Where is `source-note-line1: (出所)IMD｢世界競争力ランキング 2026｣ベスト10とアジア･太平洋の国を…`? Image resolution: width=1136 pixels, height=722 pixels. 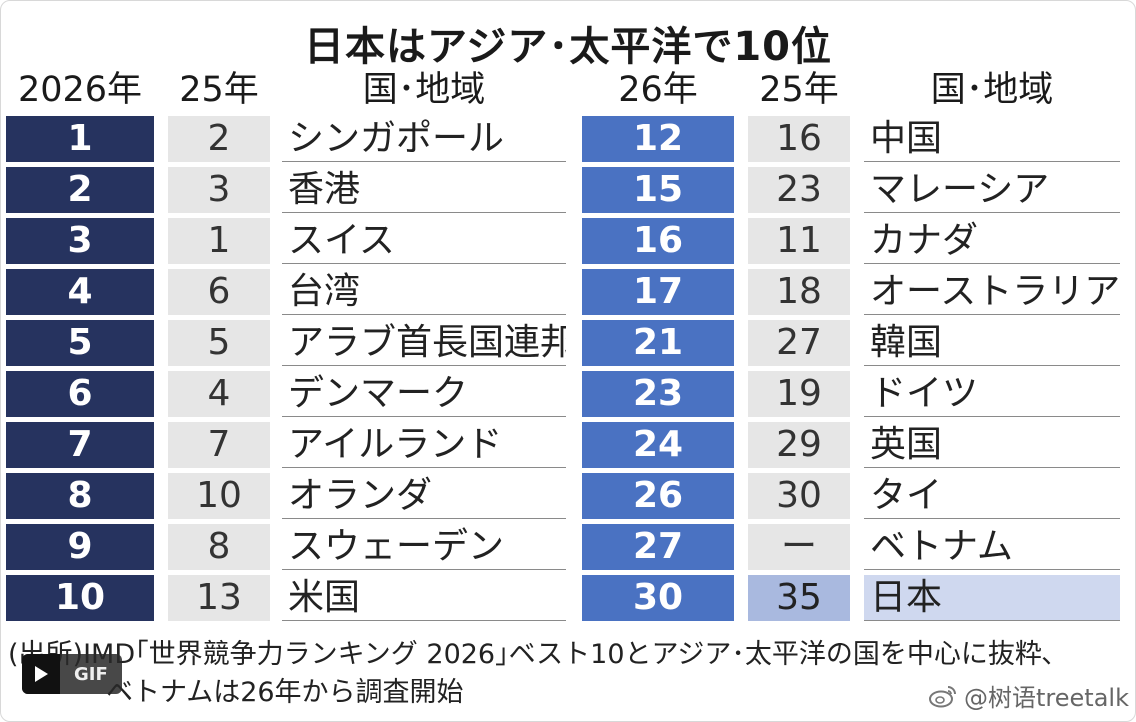
source-note-line1: (出所)IMD｢世界競争力ランキング 2026｣ベスト10とアジア･太平洋の国を… is located at coordinates (532, 654).